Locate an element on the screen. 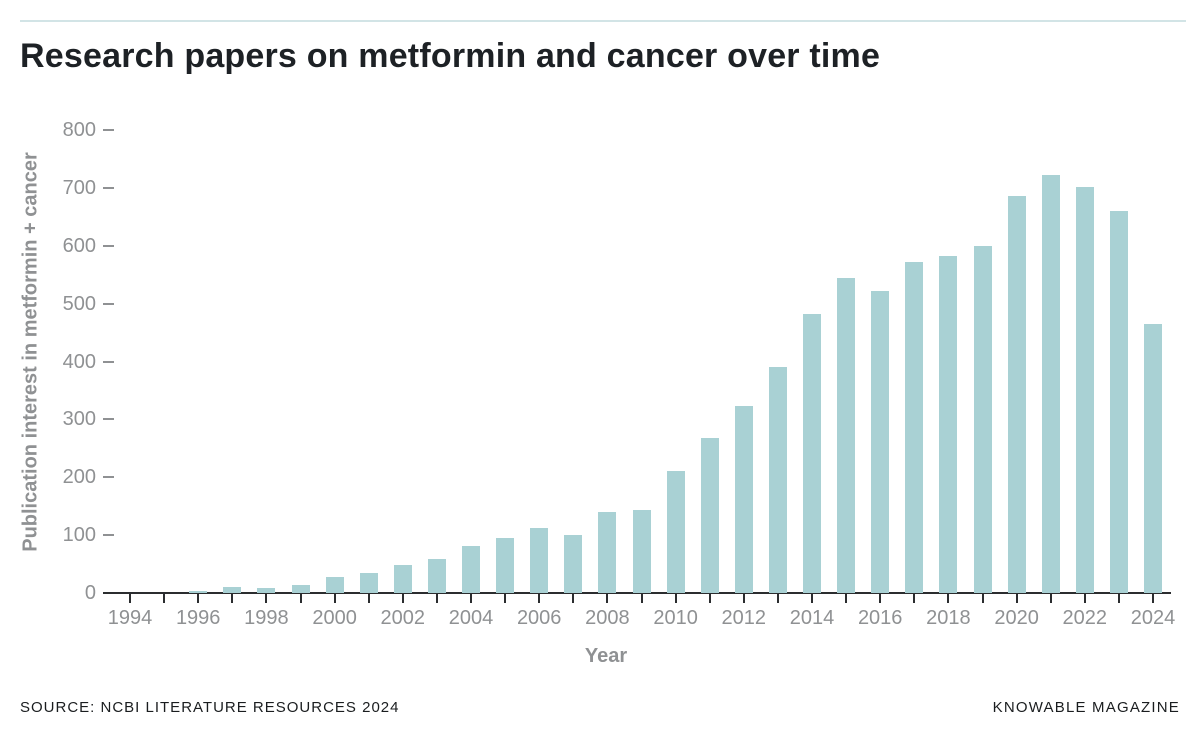  bar-2023 is located at coordinates (1118, 402).